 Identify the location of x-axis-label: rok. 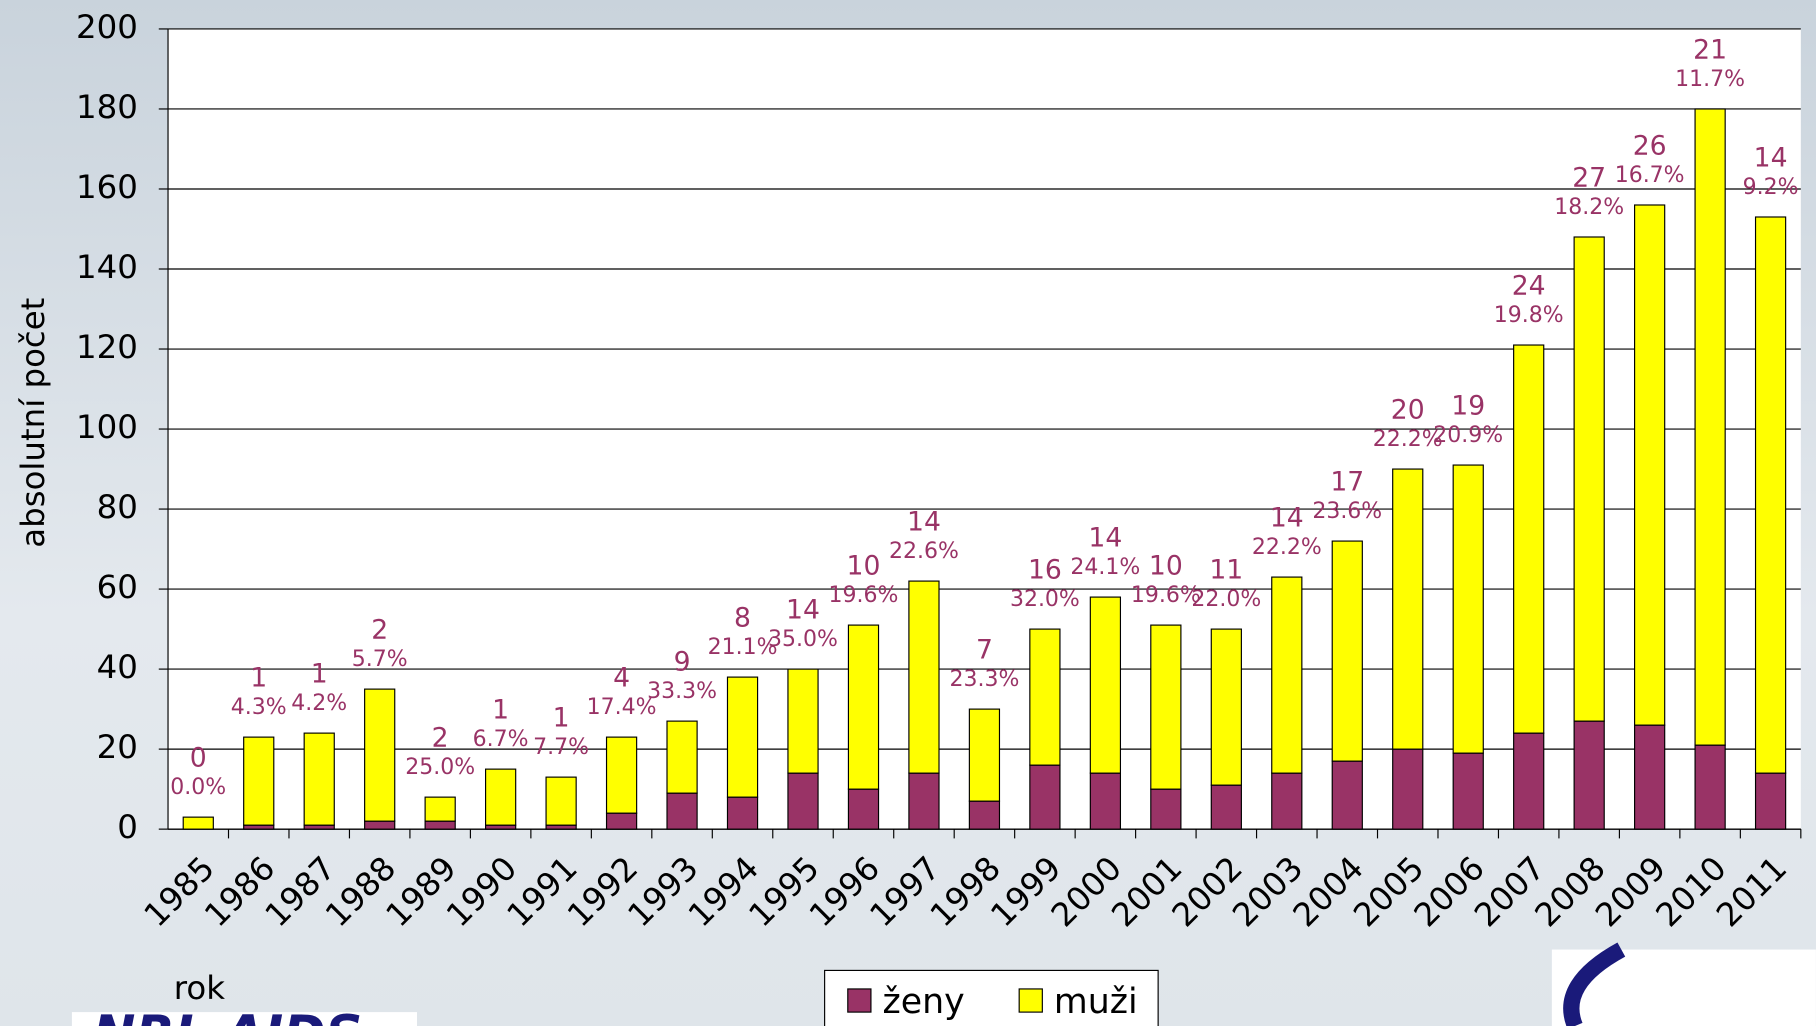
(199, 988).